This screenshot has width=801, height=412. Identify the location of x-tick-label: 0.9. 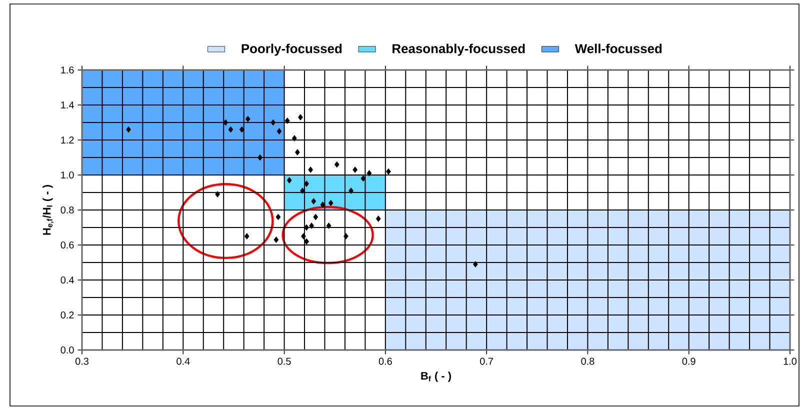
(689, 361).